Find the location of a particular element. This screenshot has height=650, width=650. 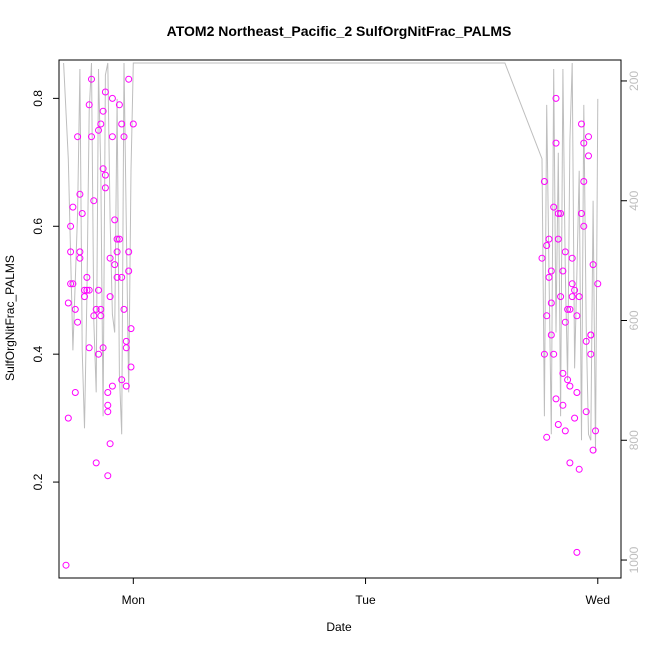

x-tick-label: Tue is located at coordinates (365, 600).